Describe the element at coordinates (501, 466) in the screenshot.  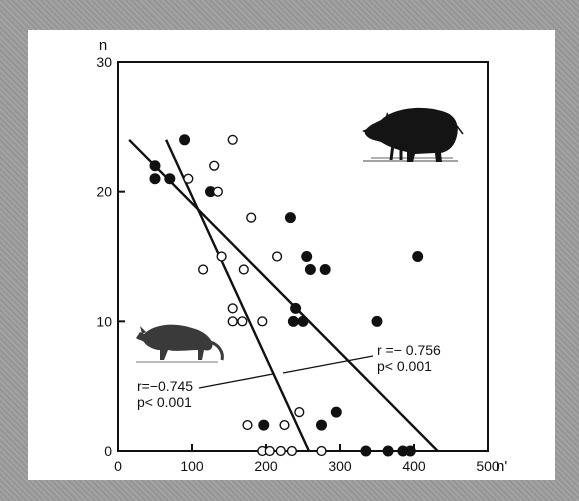
I see `x-axis-title: n'` at that location.